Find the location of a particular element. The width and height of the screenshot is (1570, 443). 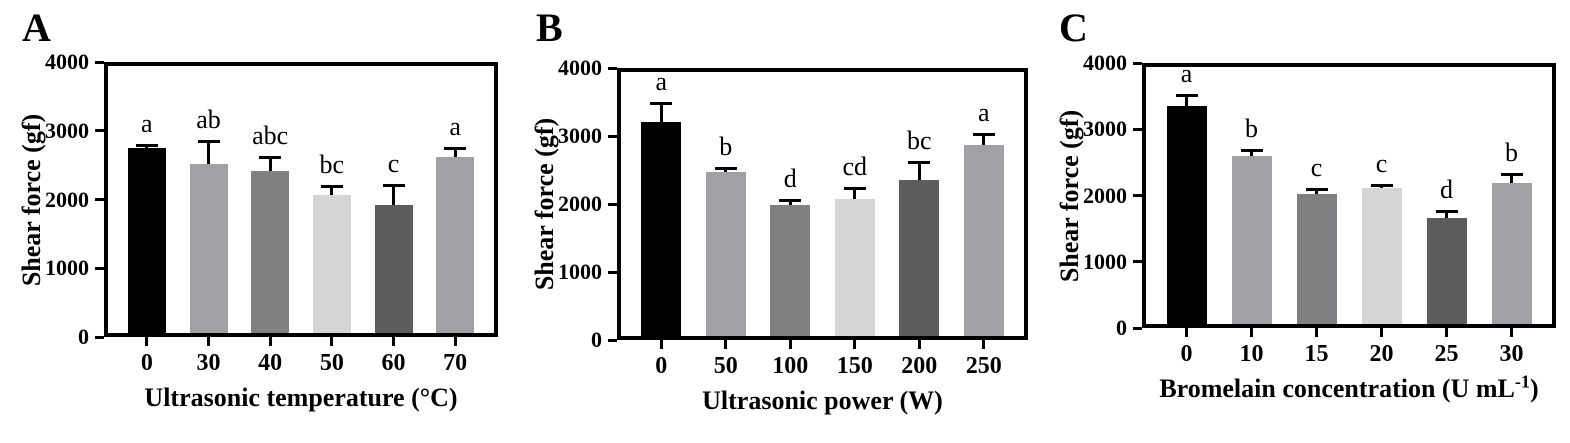

panel-B-x-axis-title: Ultrasonic power (W) is located at coordinates (822, 401).